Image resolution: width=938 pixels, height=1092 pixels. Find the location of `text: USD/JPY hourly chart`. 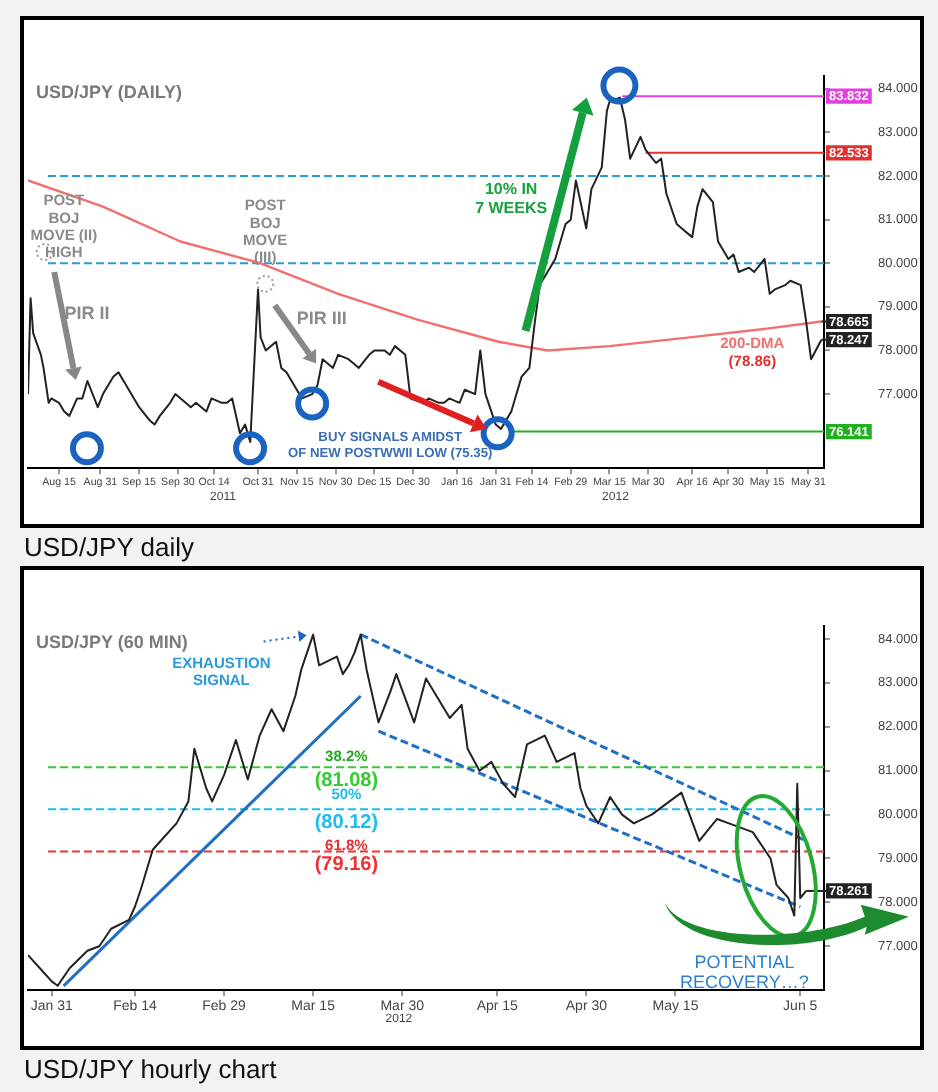

text: USD/JPY hourly chart is located at coordinates (150, 1069).